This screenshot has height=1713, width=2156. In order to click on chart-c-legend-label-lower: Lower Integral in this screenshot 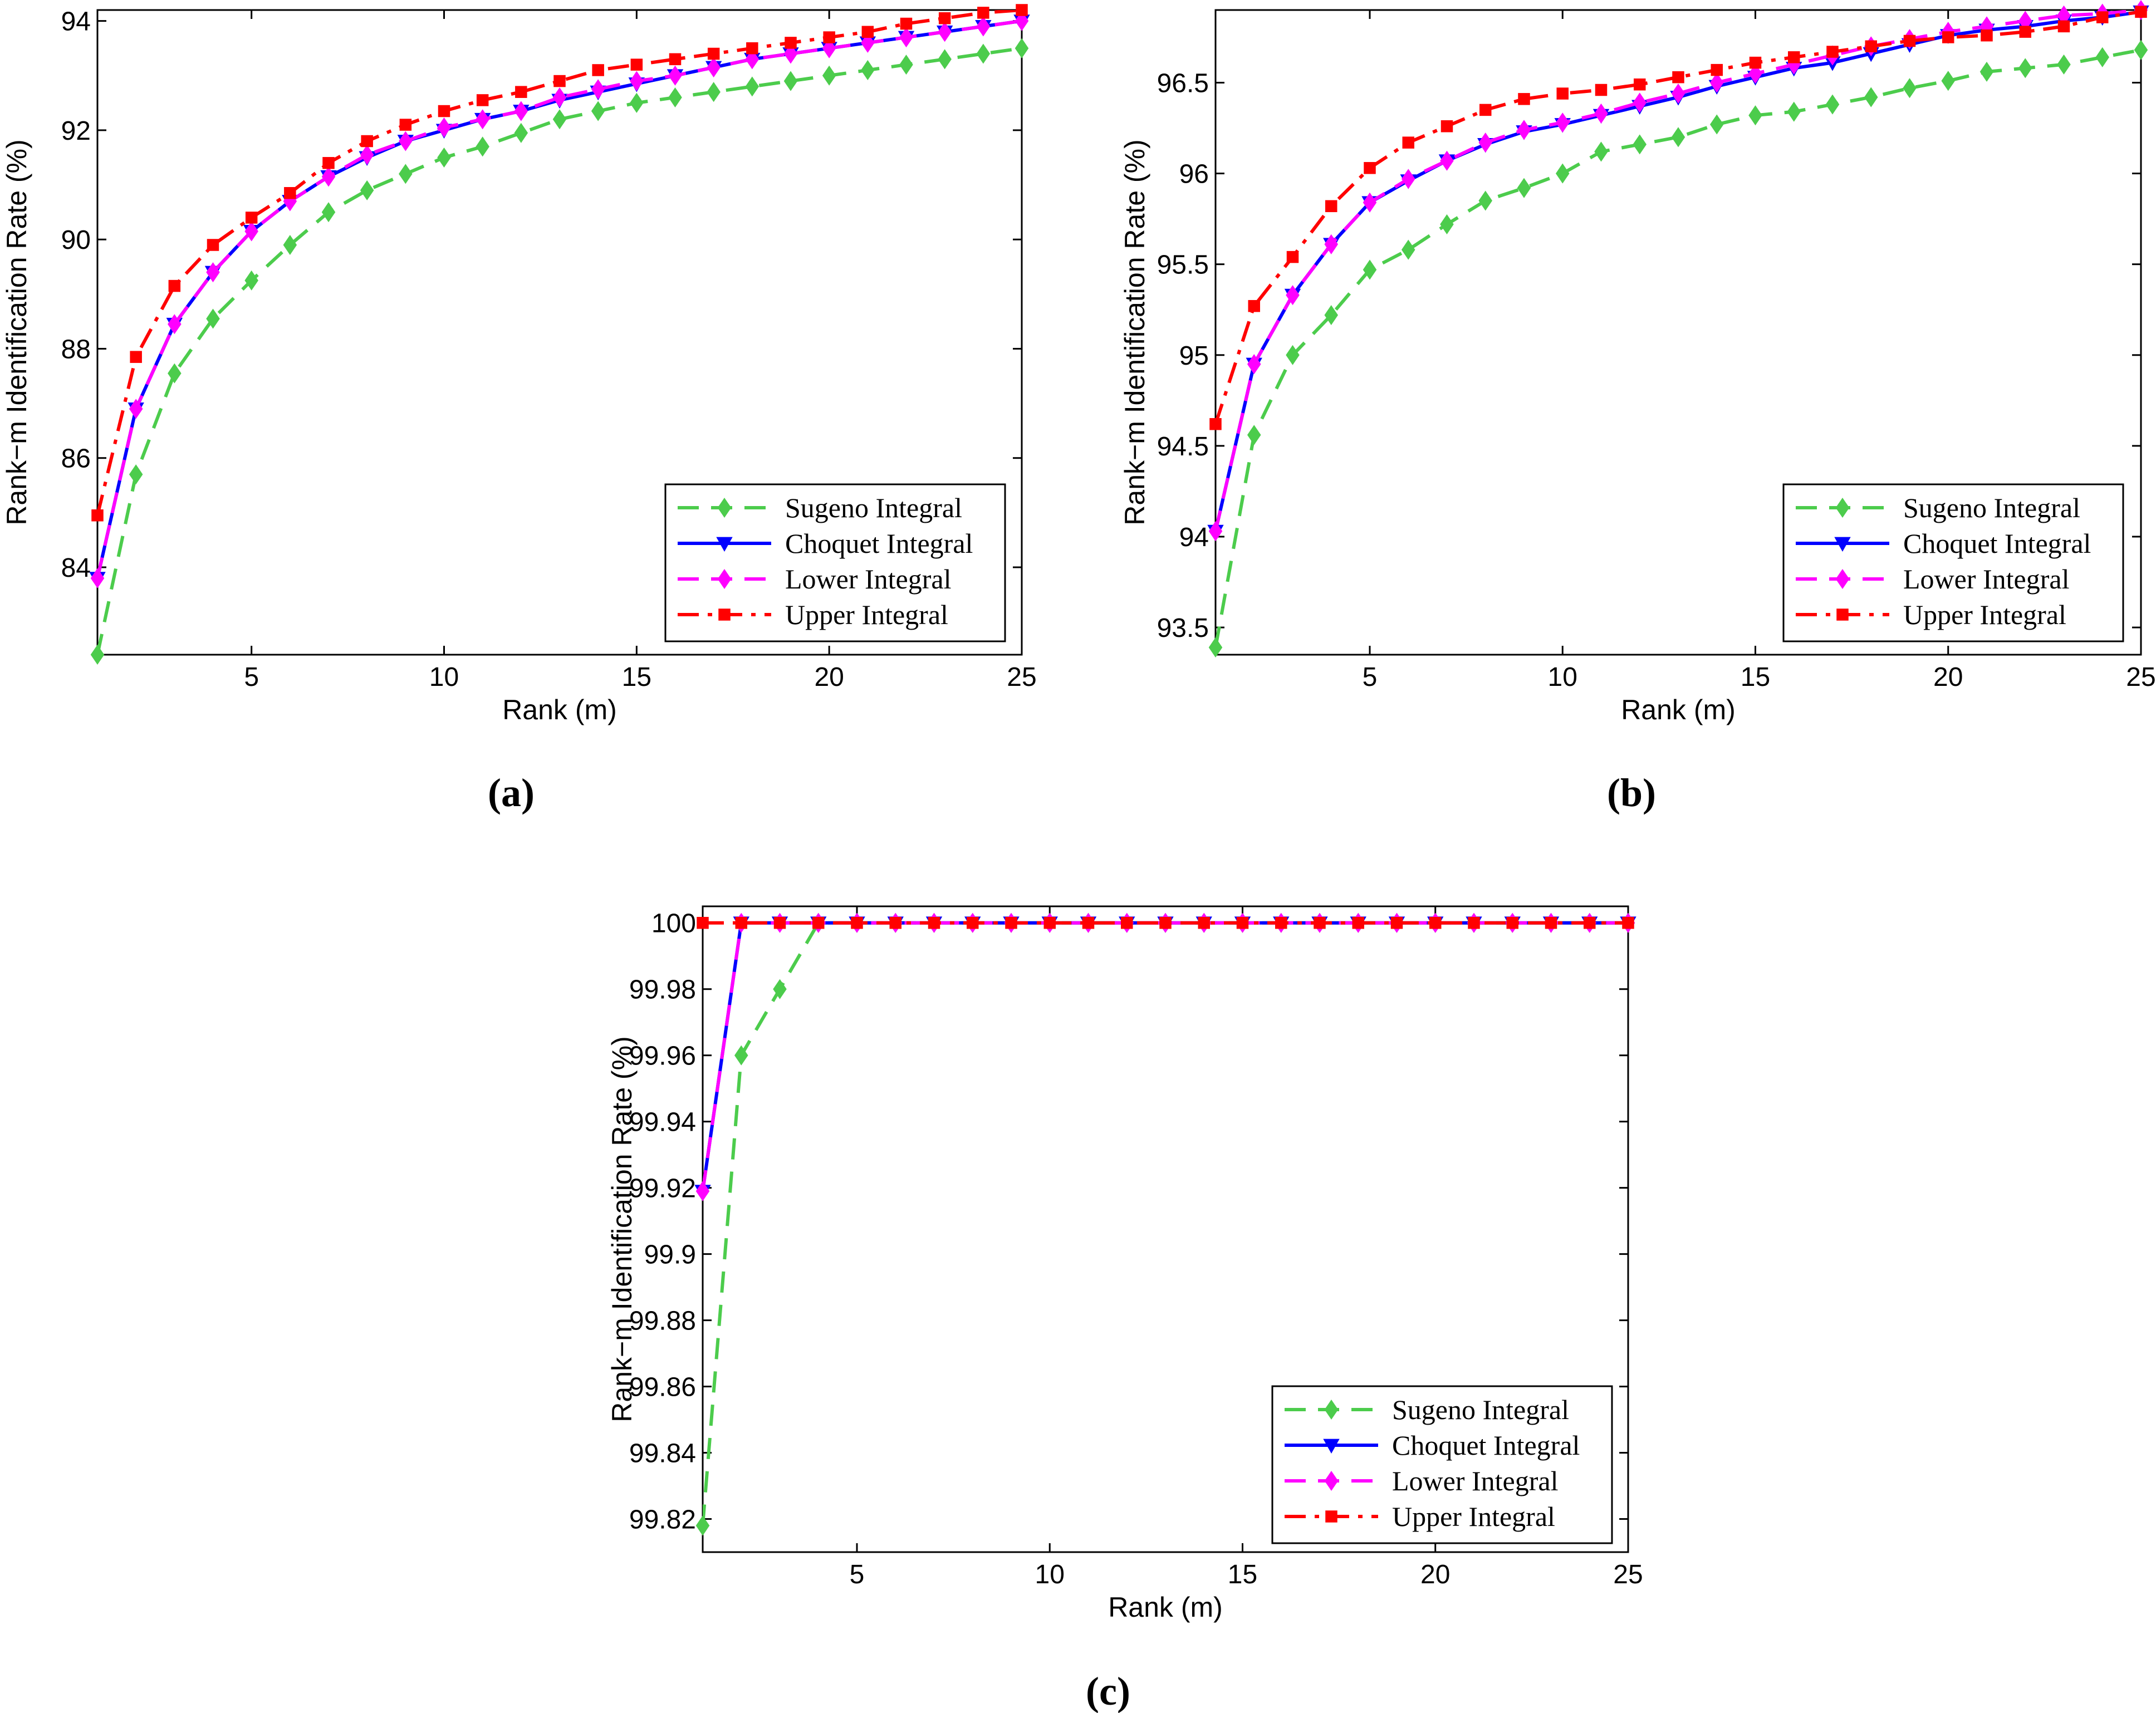, I will do `click(1475, 1480)`.